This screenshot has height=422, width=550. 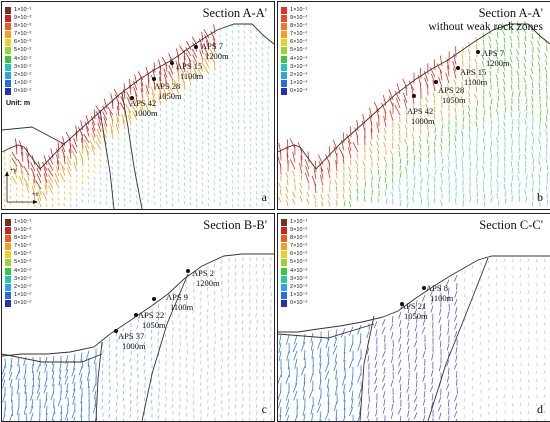 I want to click on legend-label: 6×10⁻², so click(x=298, y=254).